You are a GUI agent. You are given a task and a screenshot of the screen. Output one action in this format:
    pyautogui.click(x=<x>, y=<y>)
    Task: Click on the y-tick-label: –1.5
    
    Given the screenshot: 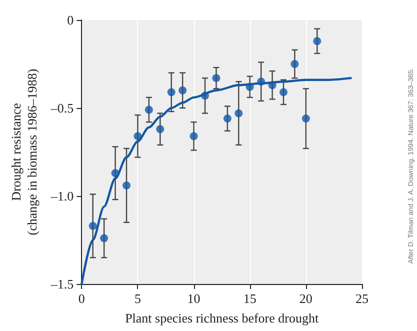 What is the action you would take?
    pyautogui.click(x=62, y=284)
    